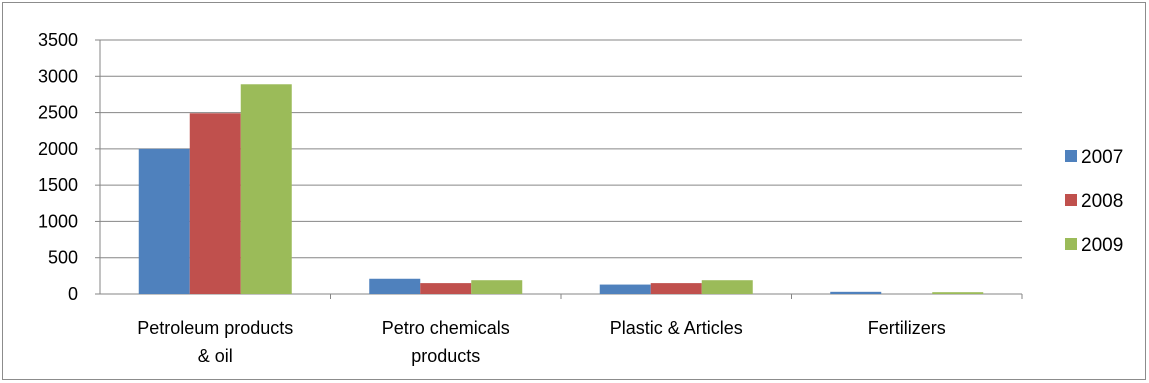  What do you see at coordinates (1102, 157) in the screenshot?
I see `legend-label: 2007` at bounding box center [1102, 157].